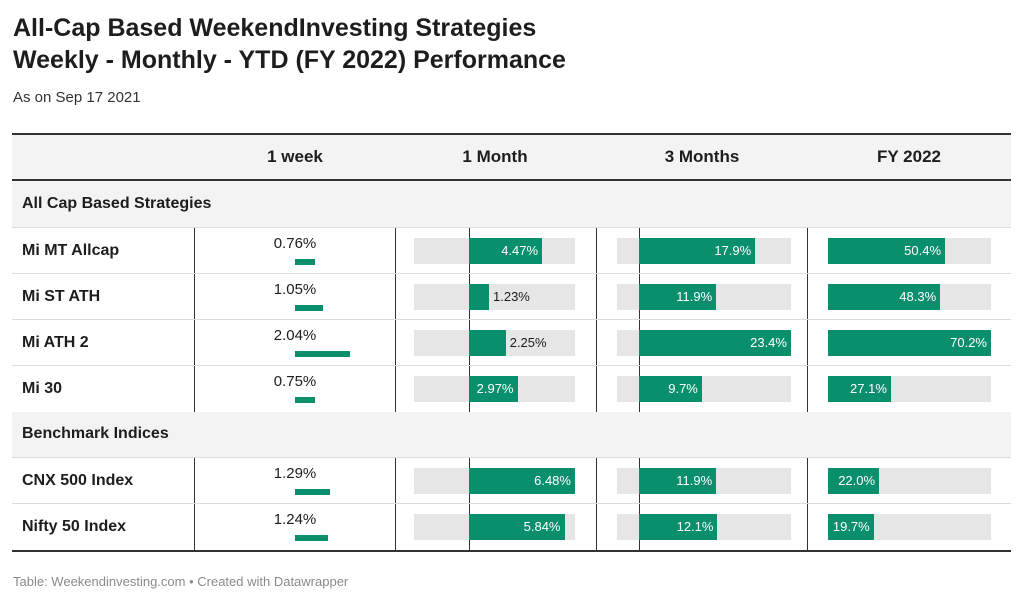 The height and width of the screenshot is (603, 1024). Describe the element at coordinates (683, 388) in the screenshot. I see `three-months-value: 9.7%` at that location.